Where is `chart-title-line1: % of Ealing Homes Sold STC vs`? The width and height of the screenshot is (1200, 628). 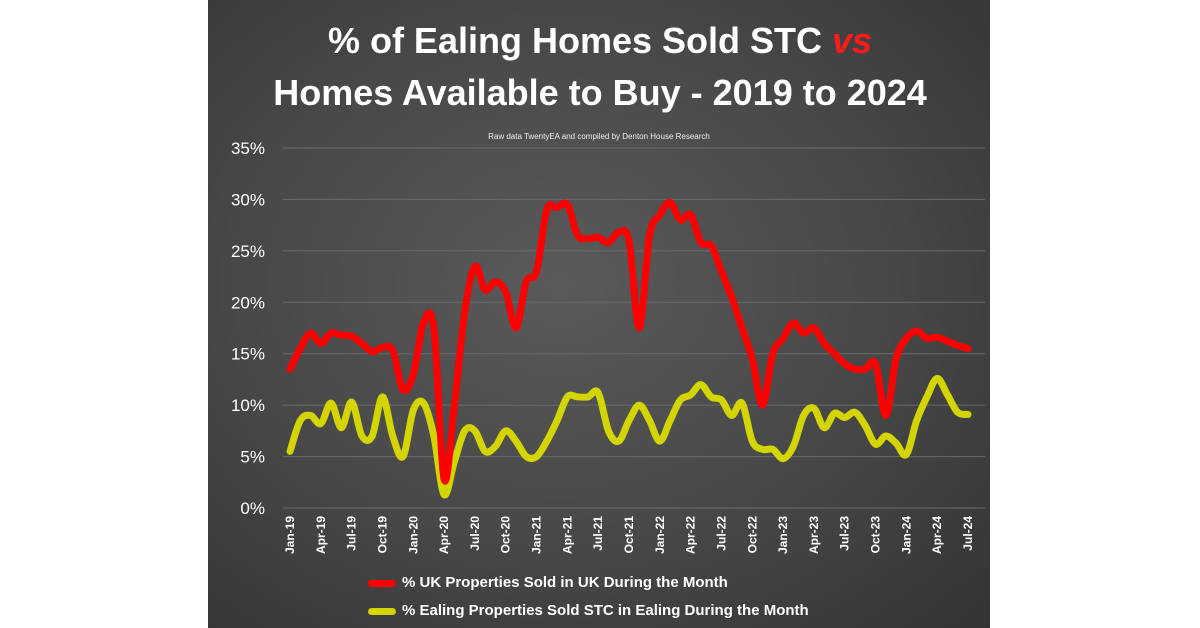 chart-title-line1: % of Ealing Homes Sold STC vs is located at coordinates (600, 41).